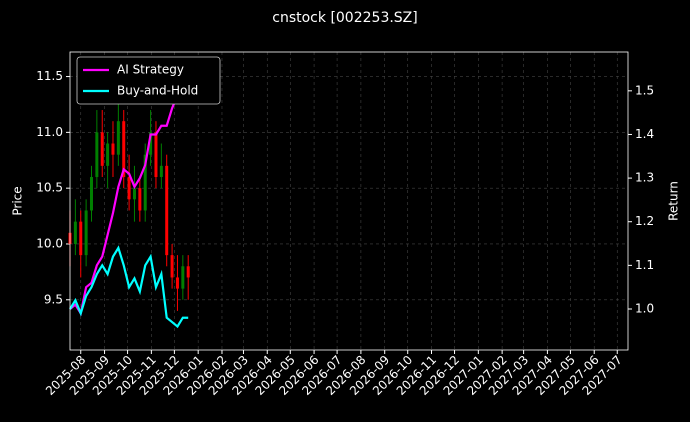  I want to click on y2-axis-label: Return, so click(674, 201).